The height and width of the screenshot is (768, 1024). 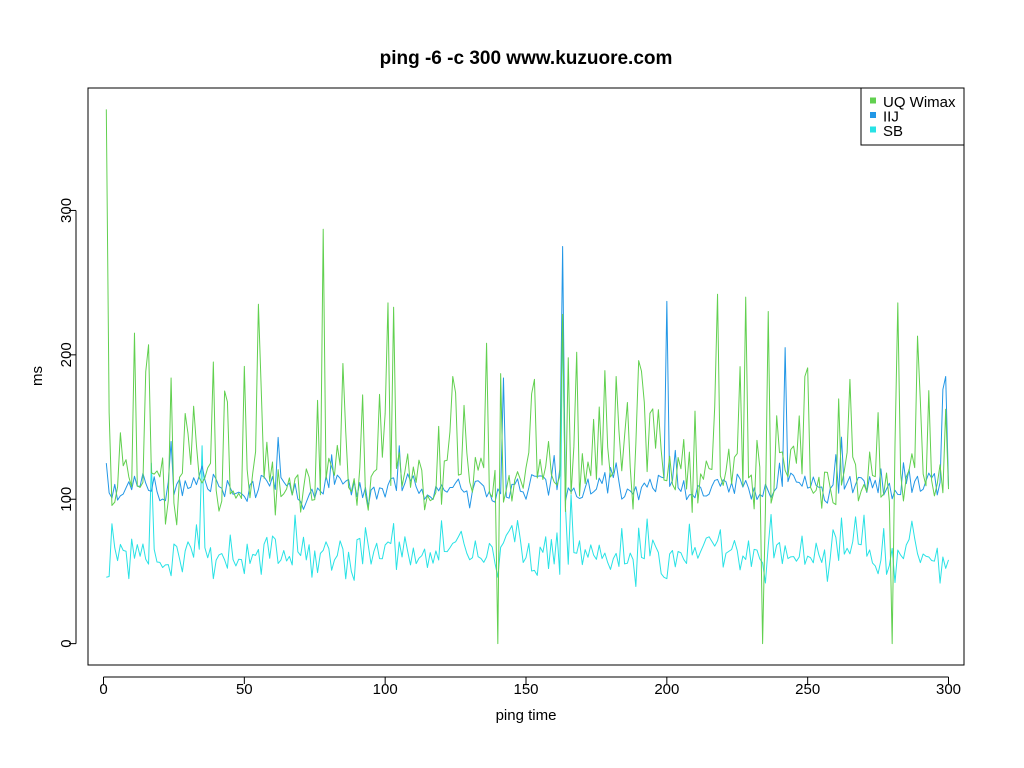 I want to click on legend-box, so click(x=912, y=116).